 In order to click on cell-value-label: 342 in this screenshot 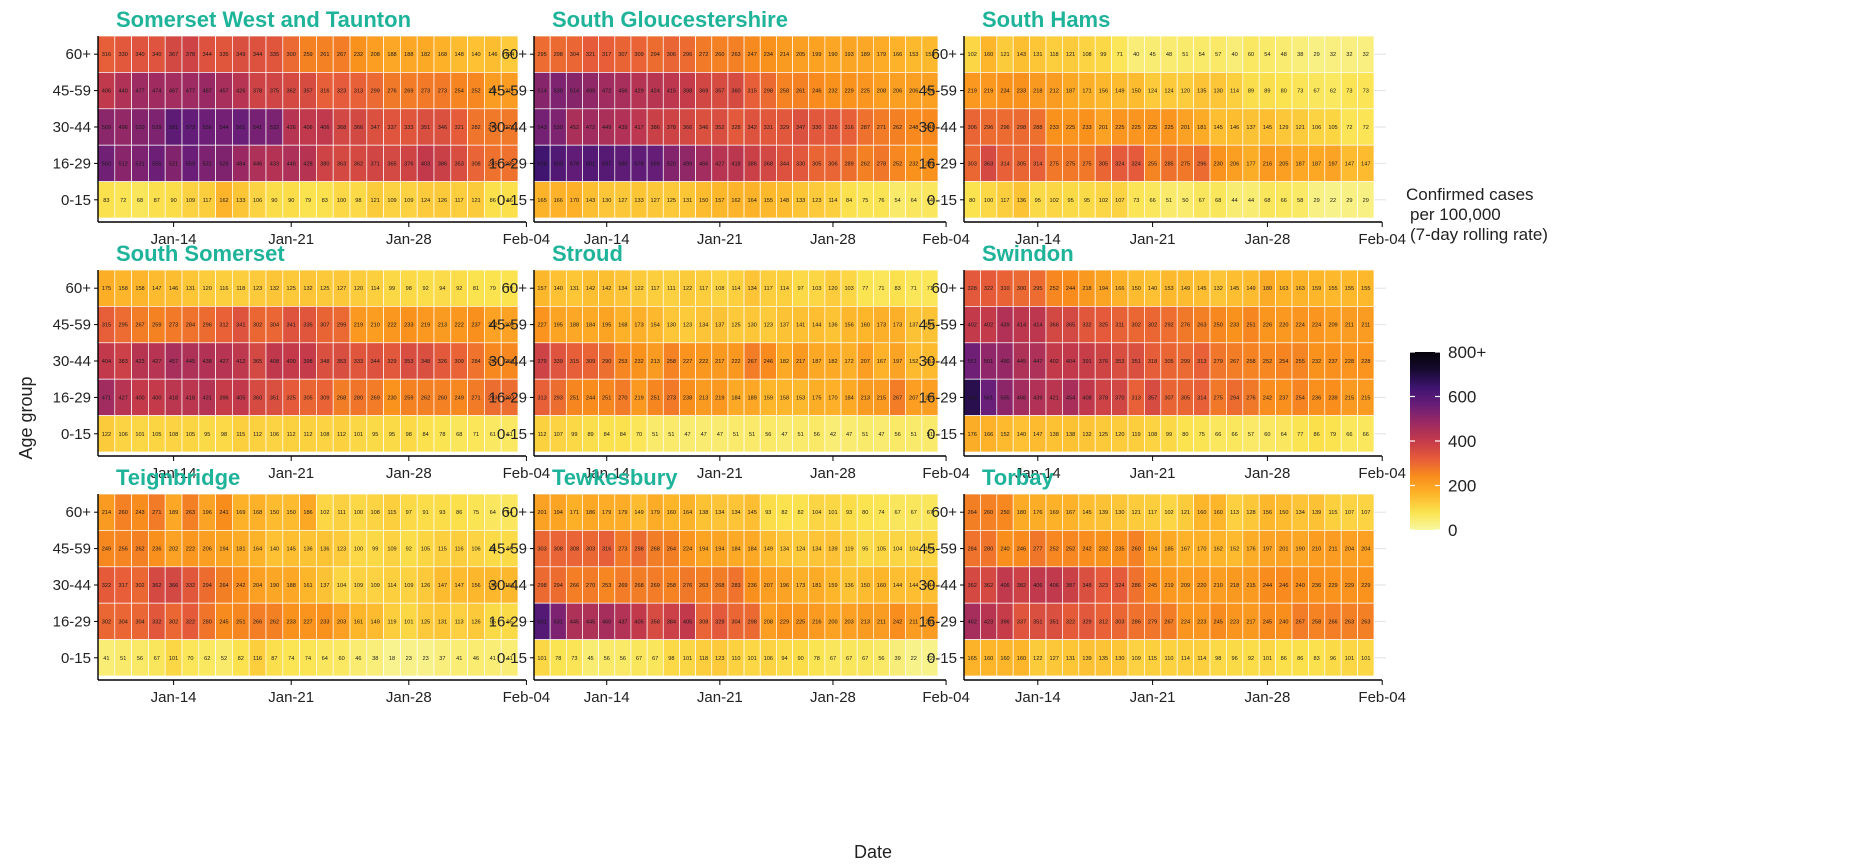, I will do `click(751, 128)`.